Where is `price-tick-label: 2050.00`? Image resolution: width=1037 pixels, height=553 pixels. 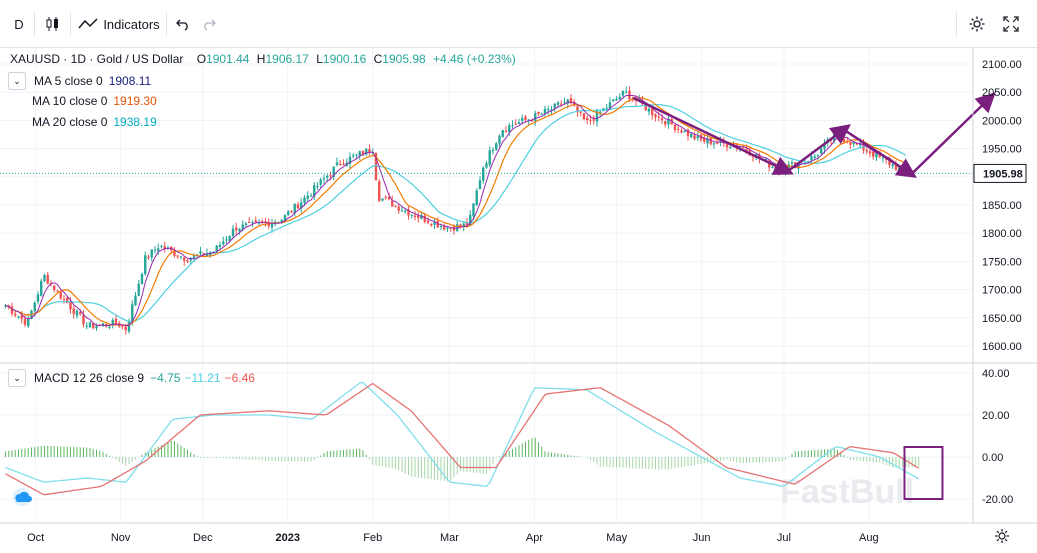
price-tick-label: 2050.00 is located at coordinates (1002, 93).